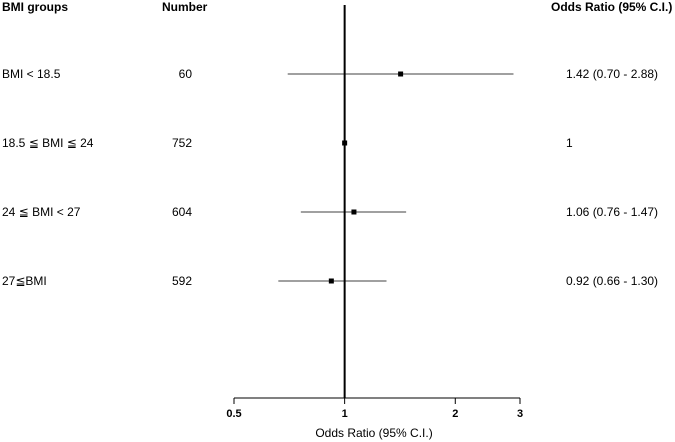  Describe the element at coordinates (520, 414) in the screenshot. I see `x-tick-label: 3` at that location.